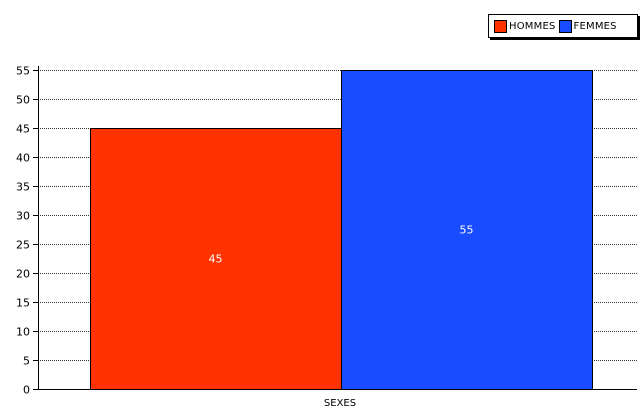  What do you see at coordinates (26, 390) in the screenshot?
I see `y-tick-label: 0` at bounding box center [26, 390].